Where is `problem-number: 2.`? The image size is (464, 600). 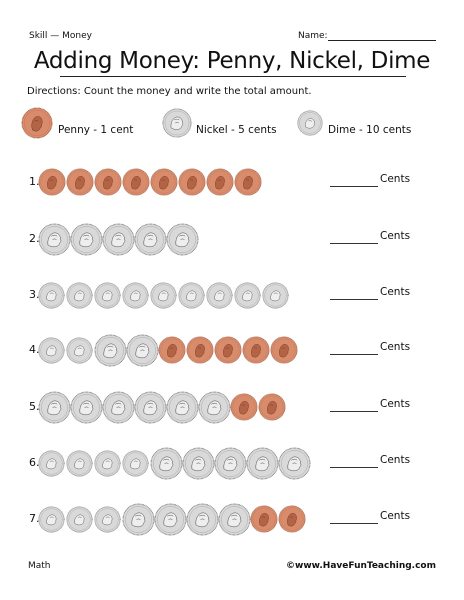 problem-number: 2. is located at coordinates (34, 238).